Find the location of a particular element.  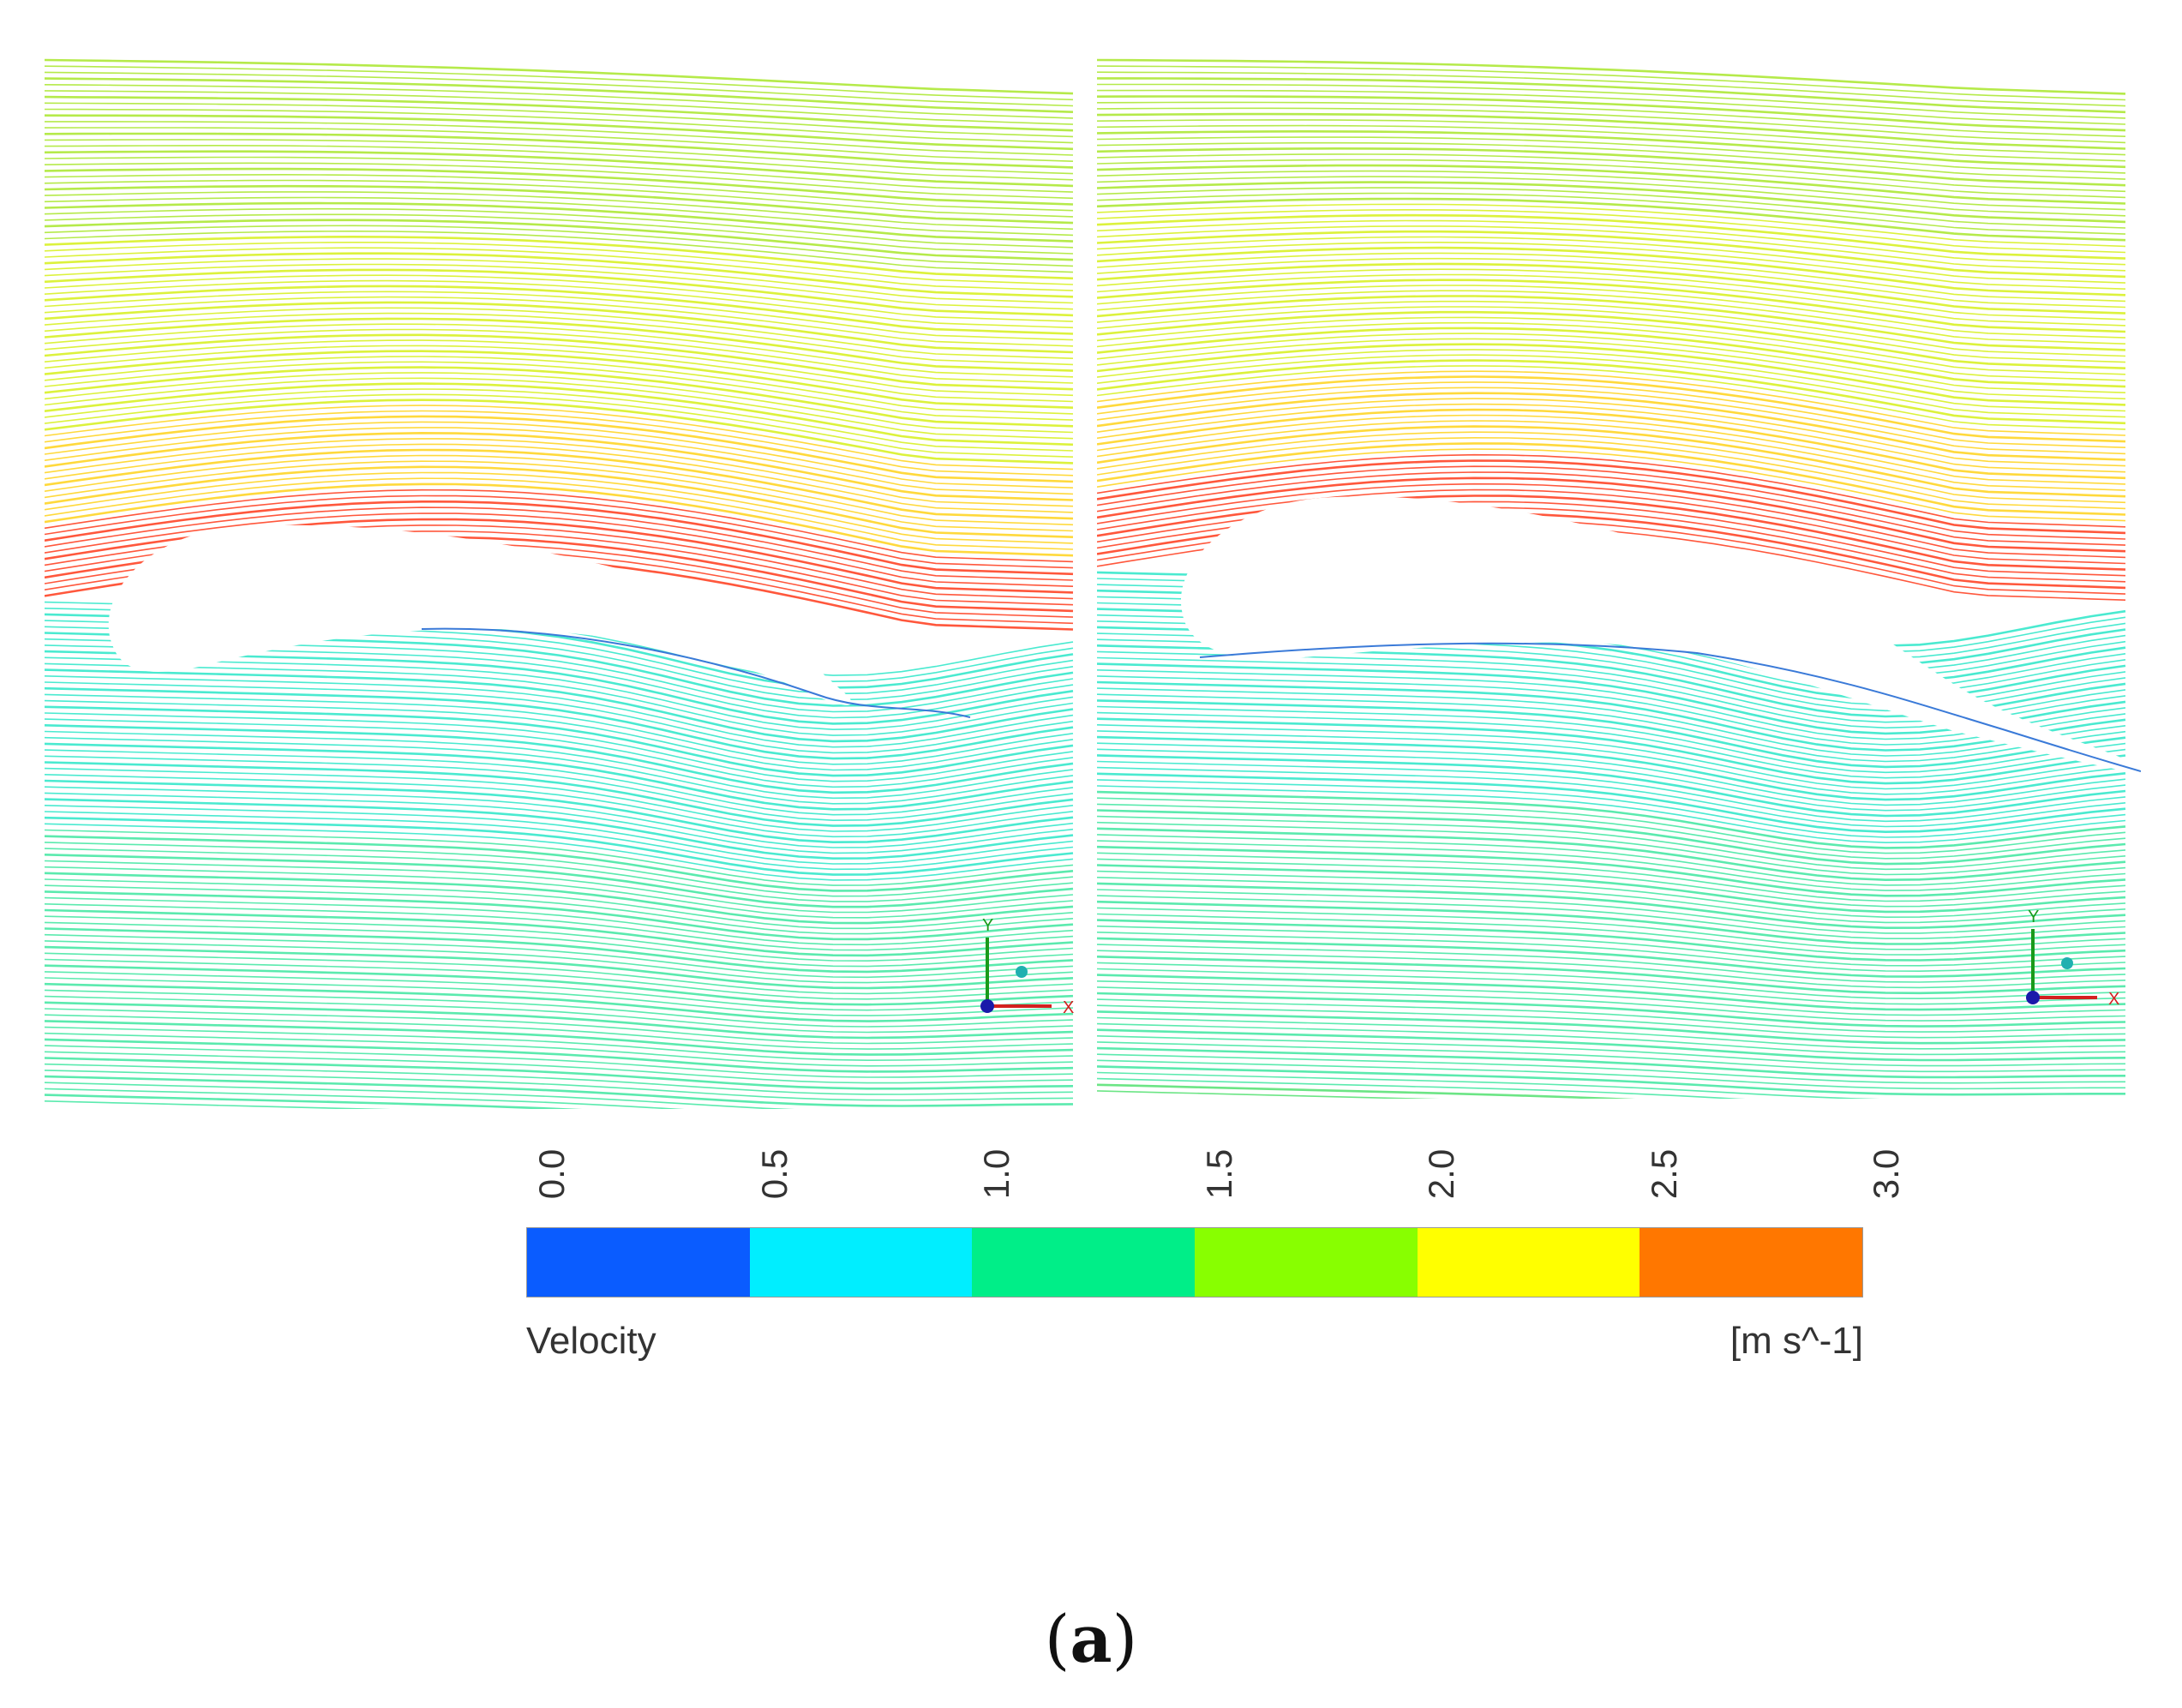

legend-tick: 2.0 is located at coordinates (1441, 1174).